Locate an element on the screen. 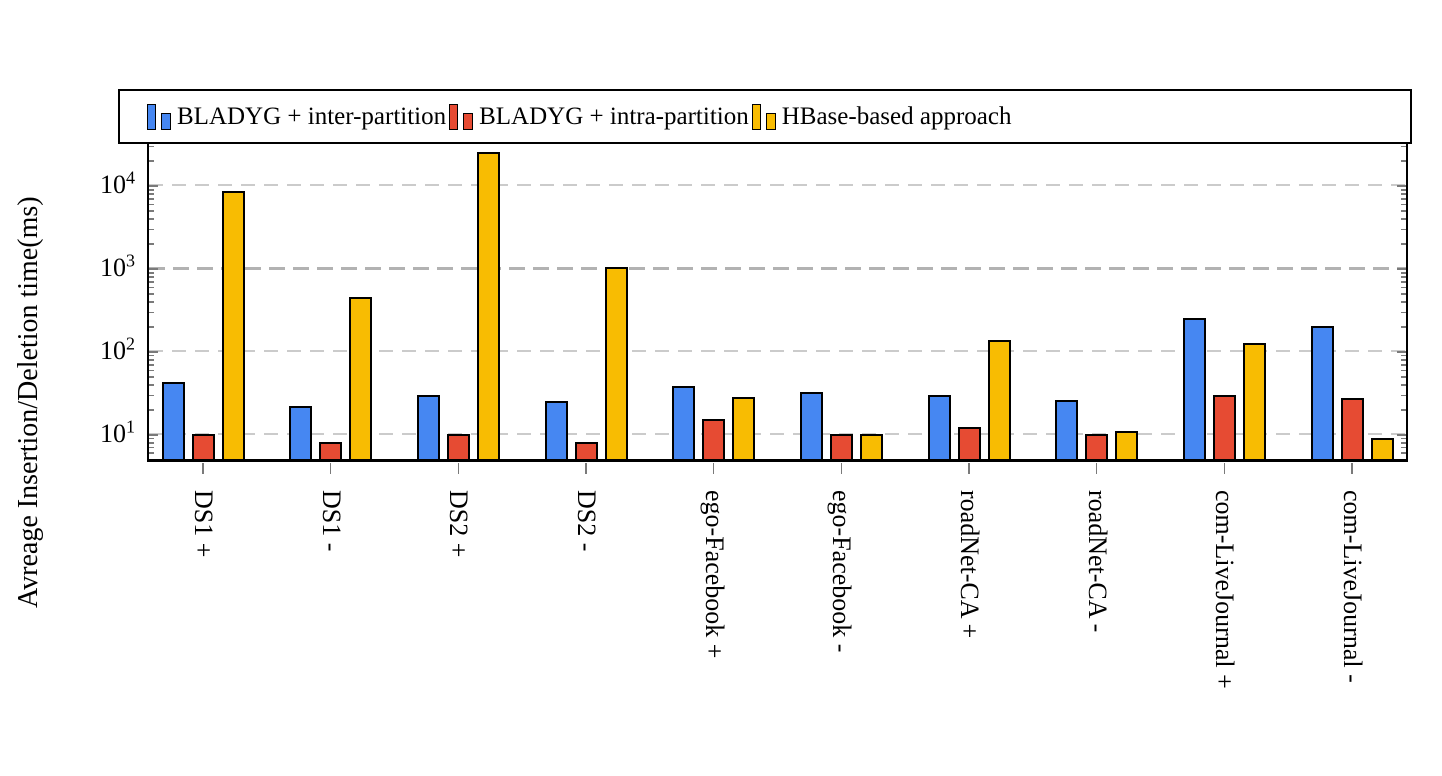 This screenshot has height=776, width=1442. legend-label: HBase-based approach is located at coordinates (896, 116).